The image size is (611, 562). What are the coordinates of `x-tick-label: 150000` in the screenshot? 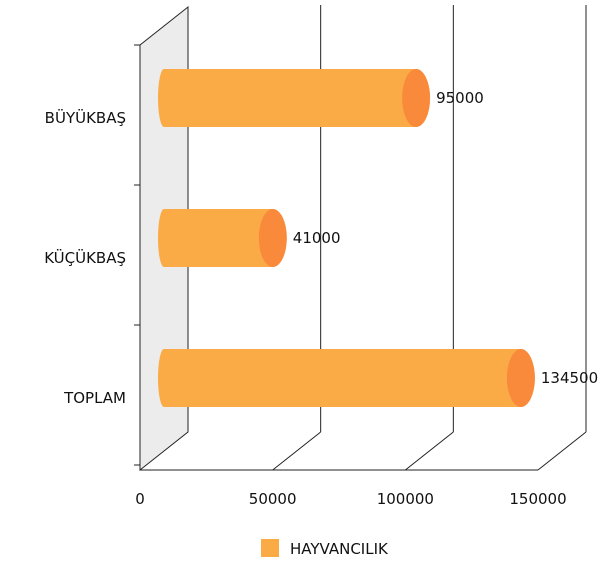 It's located at (537, 499).